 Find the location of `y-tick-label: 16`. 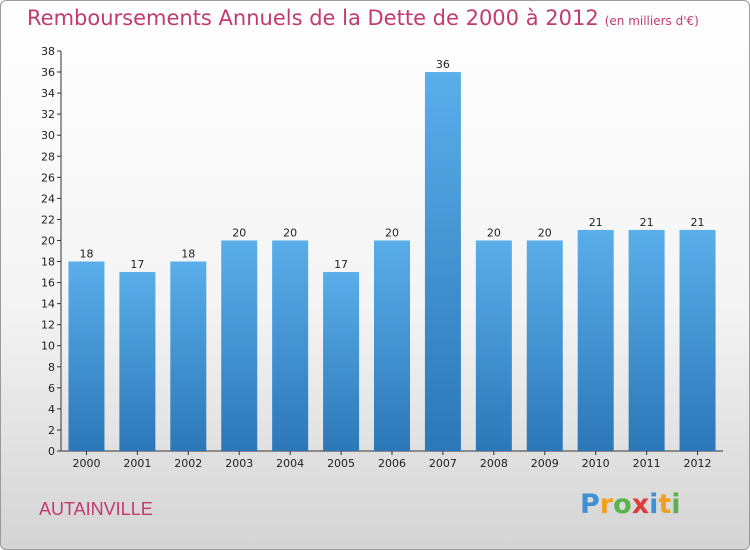

y-tick-label: 16 is located at coordinates (48, 283).